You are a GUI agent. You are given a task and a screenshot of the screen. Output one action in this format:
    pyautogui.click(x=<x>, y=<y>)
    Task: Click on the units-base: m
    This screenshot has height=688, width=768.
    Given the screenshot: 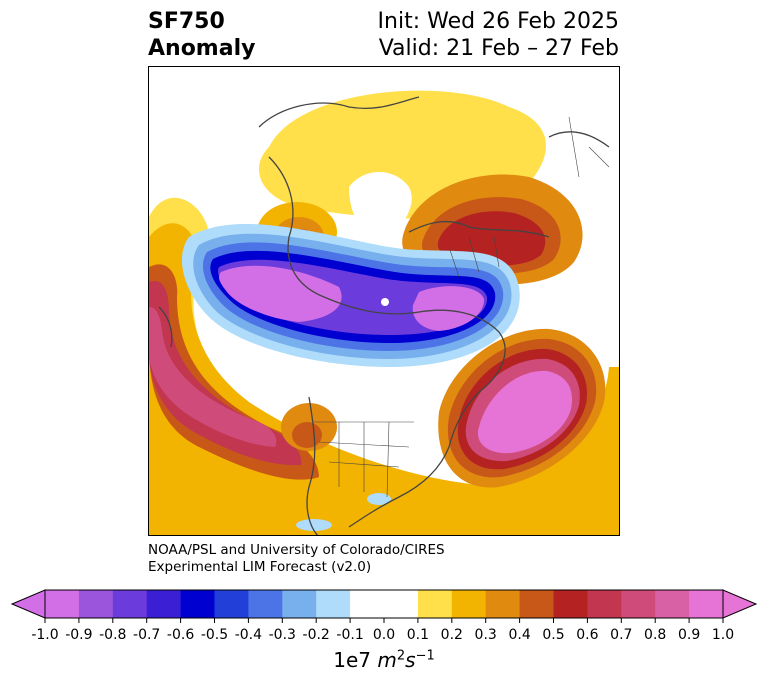 What is the action you would take?
    pyautogui.click(x=387, y=660)
    